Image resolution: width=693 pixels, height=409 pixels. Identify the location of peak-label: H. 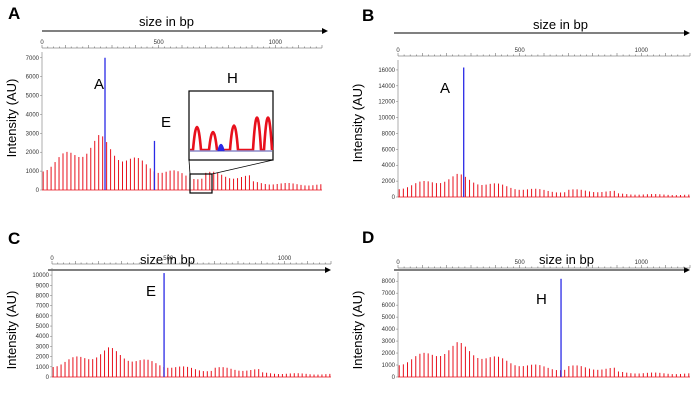
(541, 299).